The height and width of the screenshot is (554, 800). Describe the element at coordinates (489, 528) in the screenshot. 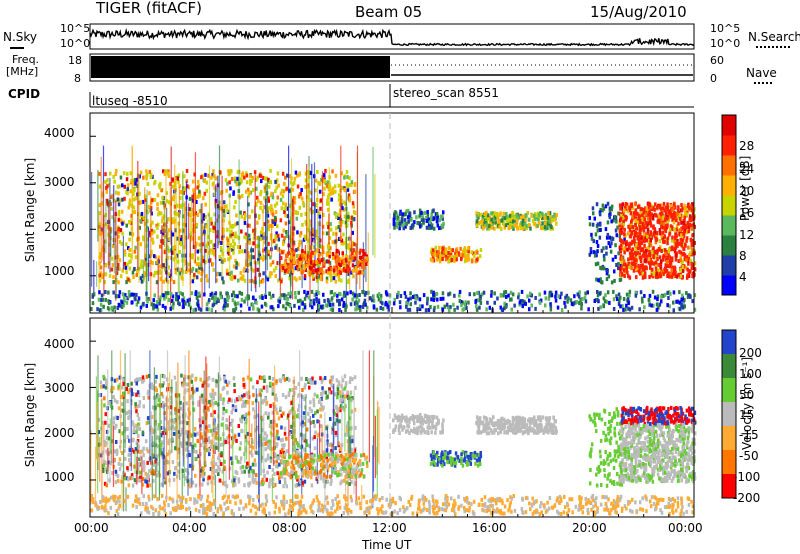

I see `xtick-4: 16:00` at that location.